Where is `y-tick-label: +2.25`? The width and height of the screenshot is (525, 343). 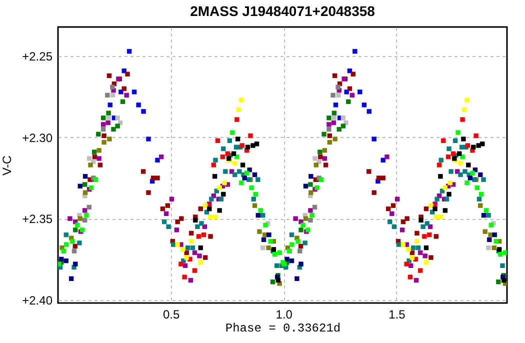 y-tick-label: +2.25 is located at coordinates (37, 57).